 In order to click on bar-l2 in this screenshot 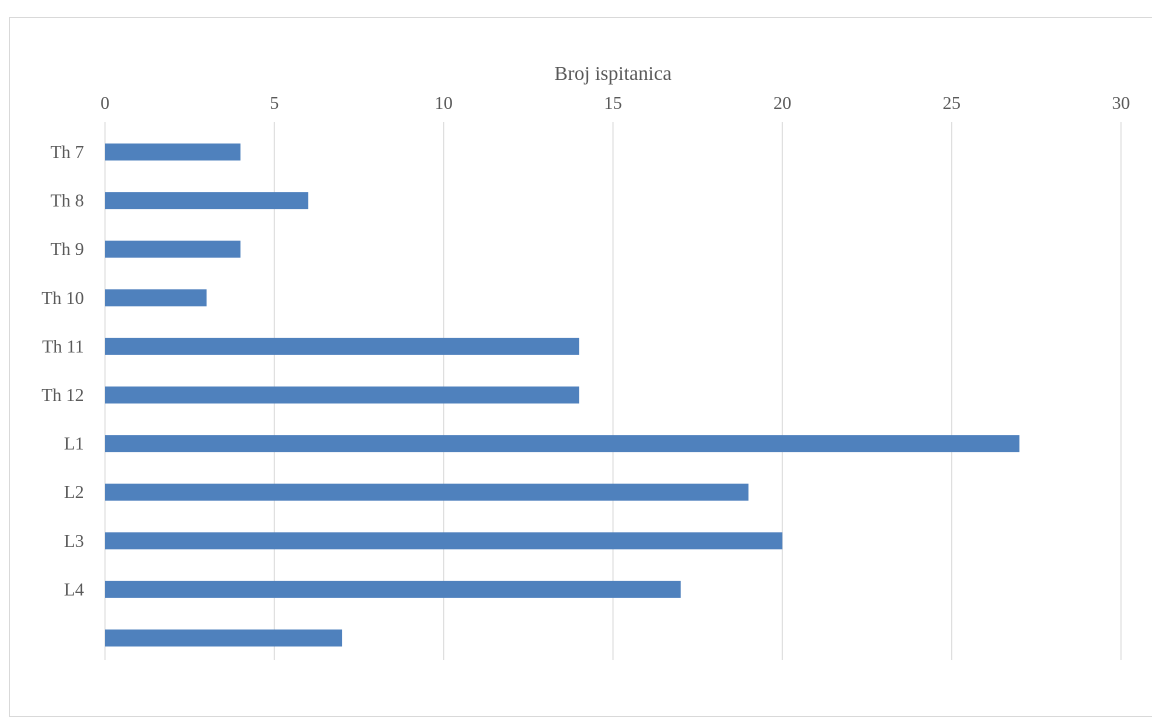, I will do `click(427, 492)`.